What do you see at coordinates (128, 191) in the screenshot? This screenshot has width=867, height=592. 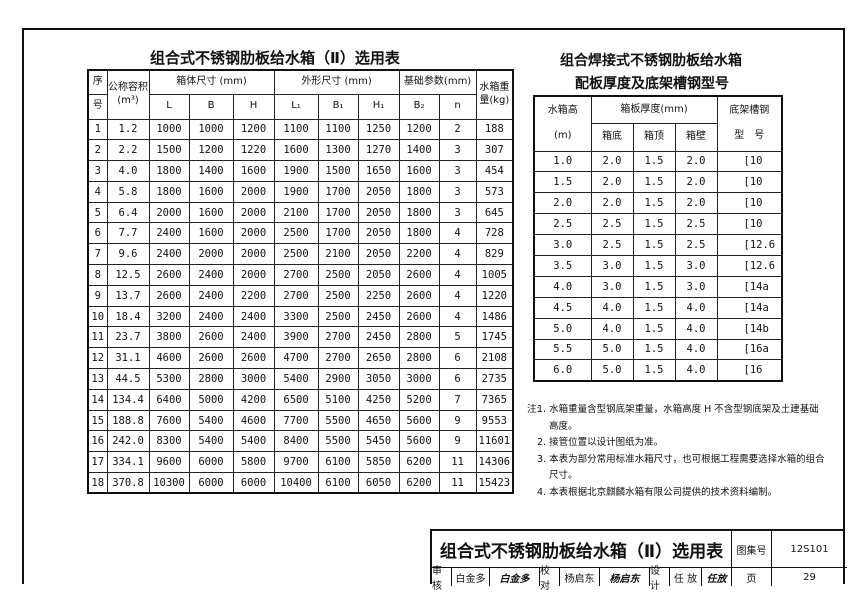 I see `table-cell: 5.8` at bounding box center [128, 191].